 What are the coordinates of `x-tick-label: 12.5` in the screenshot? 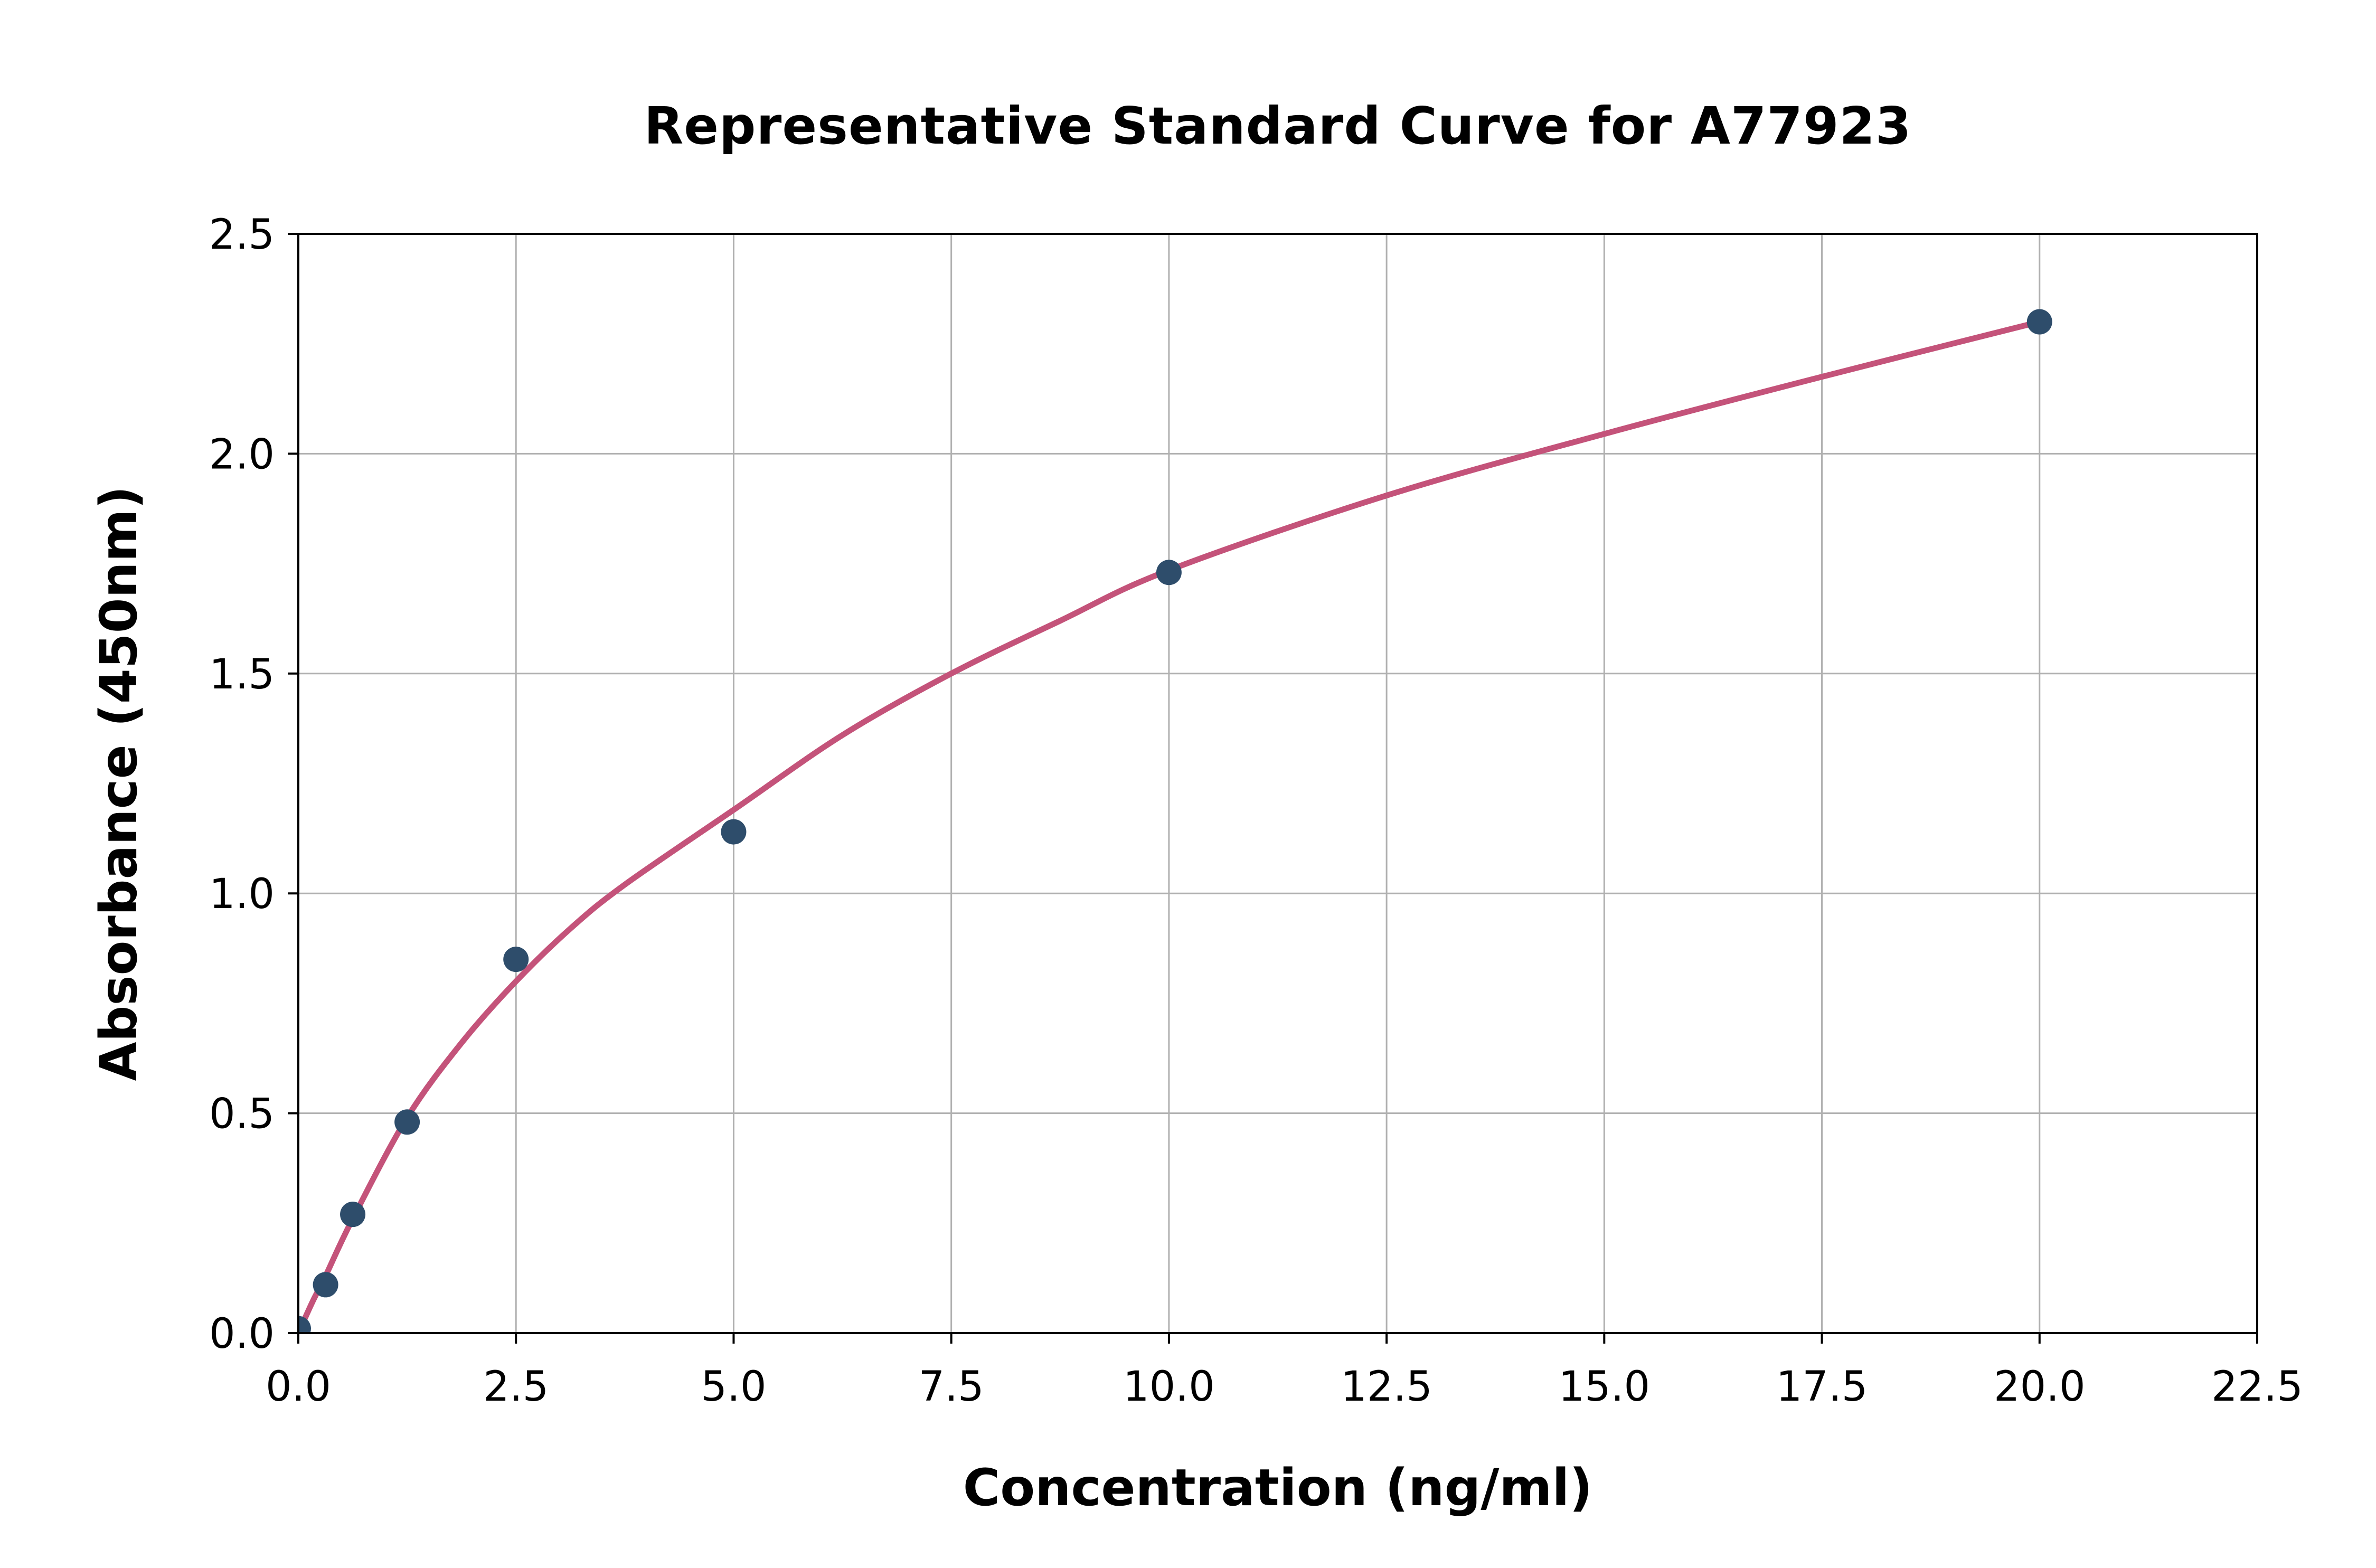 It's located at (1387, 1387).